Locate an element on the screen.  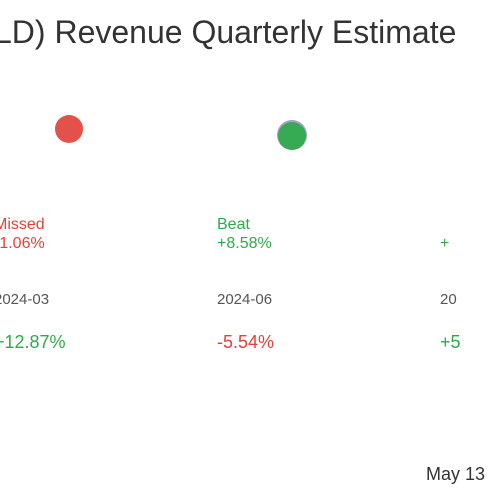
surprise-label: -1.06% is located at coordinates (22, 243).